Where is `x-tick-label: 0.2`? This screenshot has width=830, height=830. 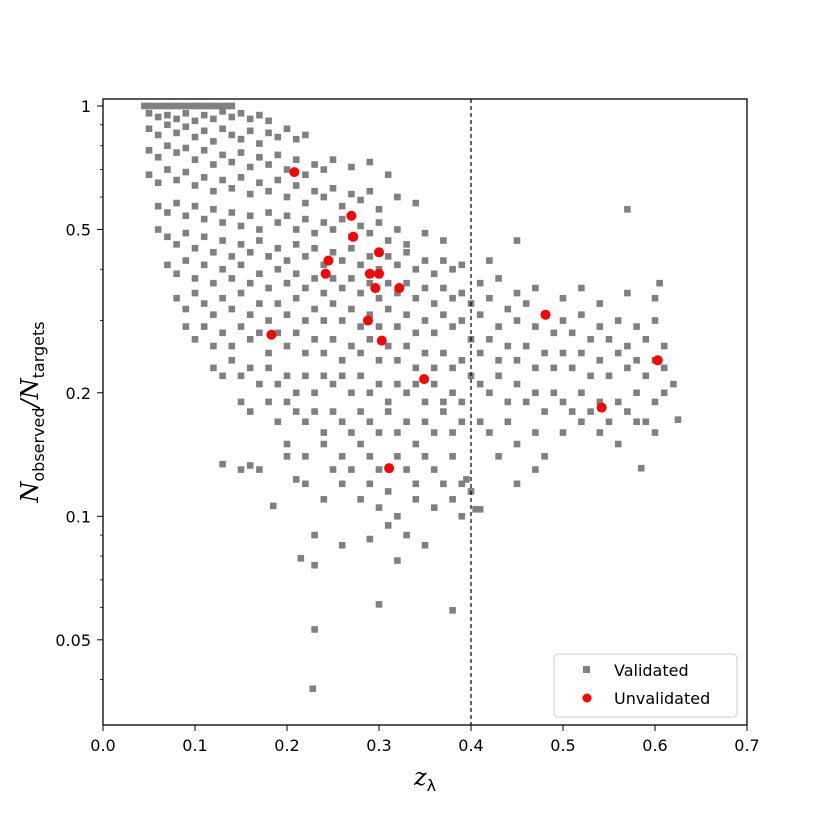
x-tick-label: 0.2 is located at coordinates (286, 745).